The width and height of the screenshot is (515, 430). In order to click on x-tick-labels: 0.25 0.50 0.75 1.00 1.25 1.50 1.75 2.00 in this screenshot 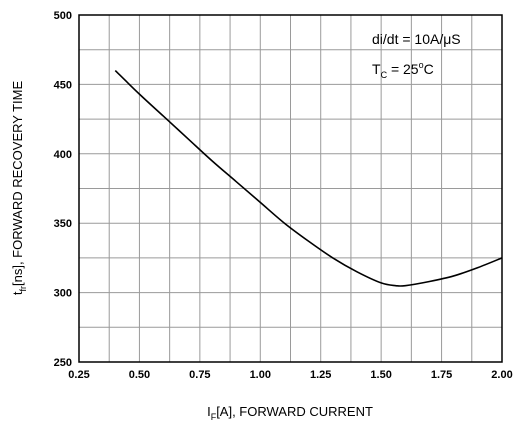, I will do `click(290, 375)`.